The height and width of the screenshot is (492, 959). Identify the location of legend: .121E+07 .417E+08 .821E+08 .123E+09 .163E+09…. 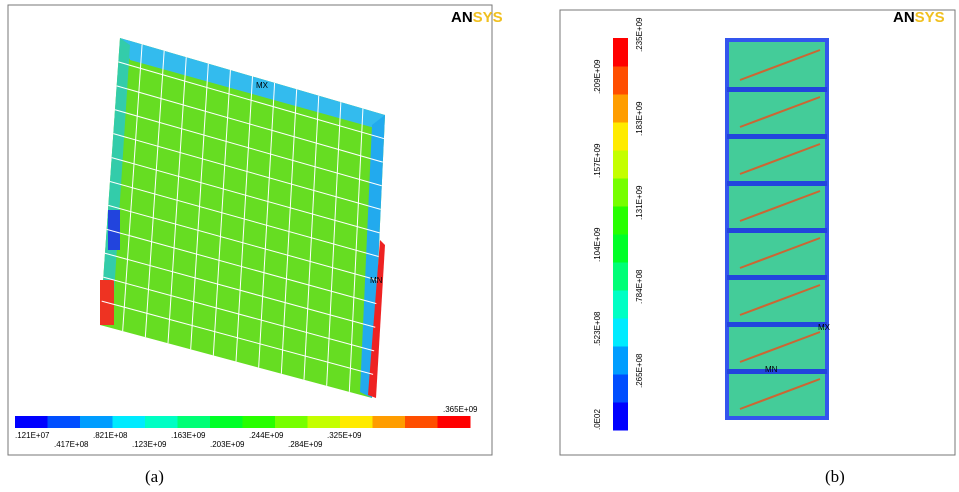
(246, 427).